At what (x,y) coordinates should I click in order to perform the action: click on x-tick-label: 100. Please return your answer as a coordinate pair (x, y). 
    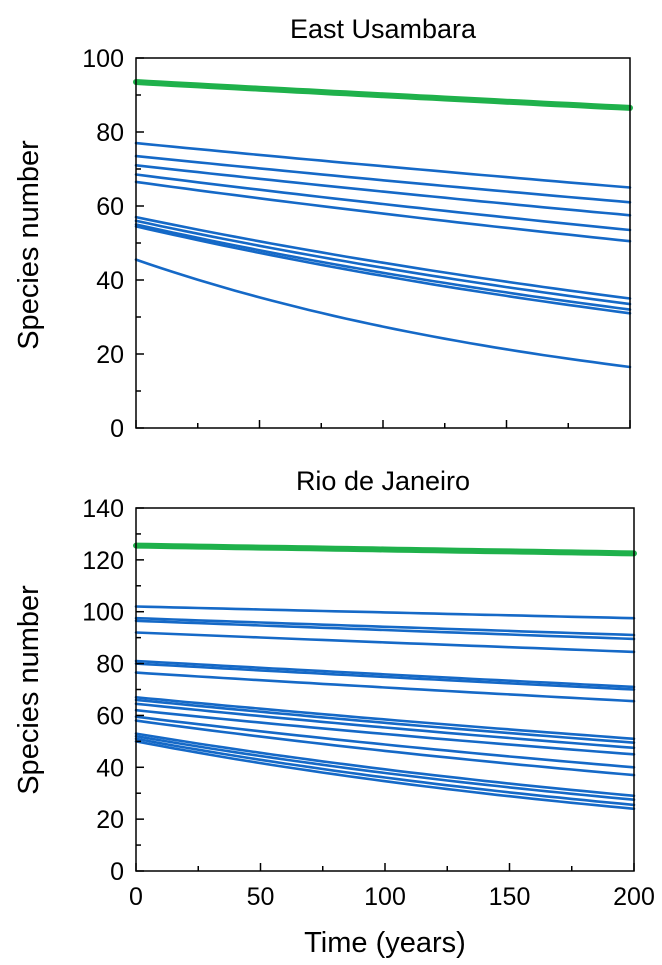
    Looking at the image, I should click on (385, 897).